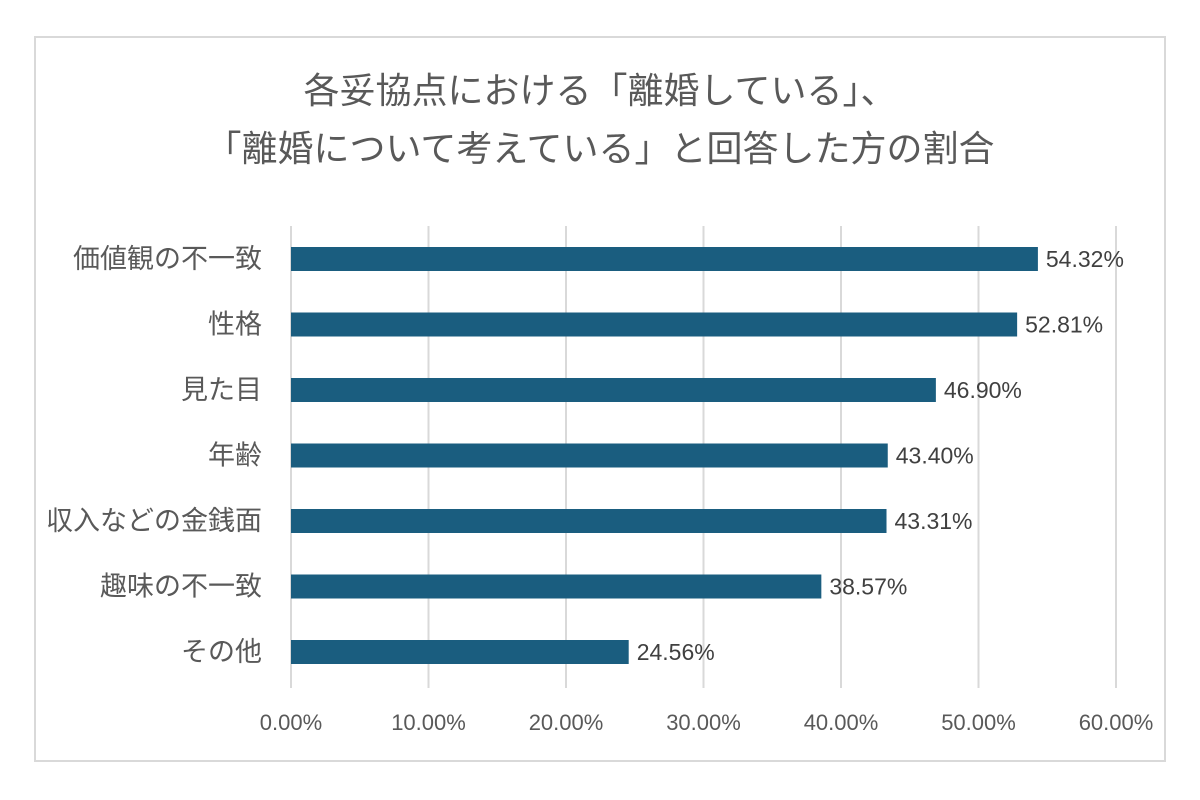 The image size is (1200, 800). What do you see at coordinates (600, 91) in the screenshot?
I see `chart-title-line-1: 各妥協点における「離婚している」、` at bounding box center [600, 91].